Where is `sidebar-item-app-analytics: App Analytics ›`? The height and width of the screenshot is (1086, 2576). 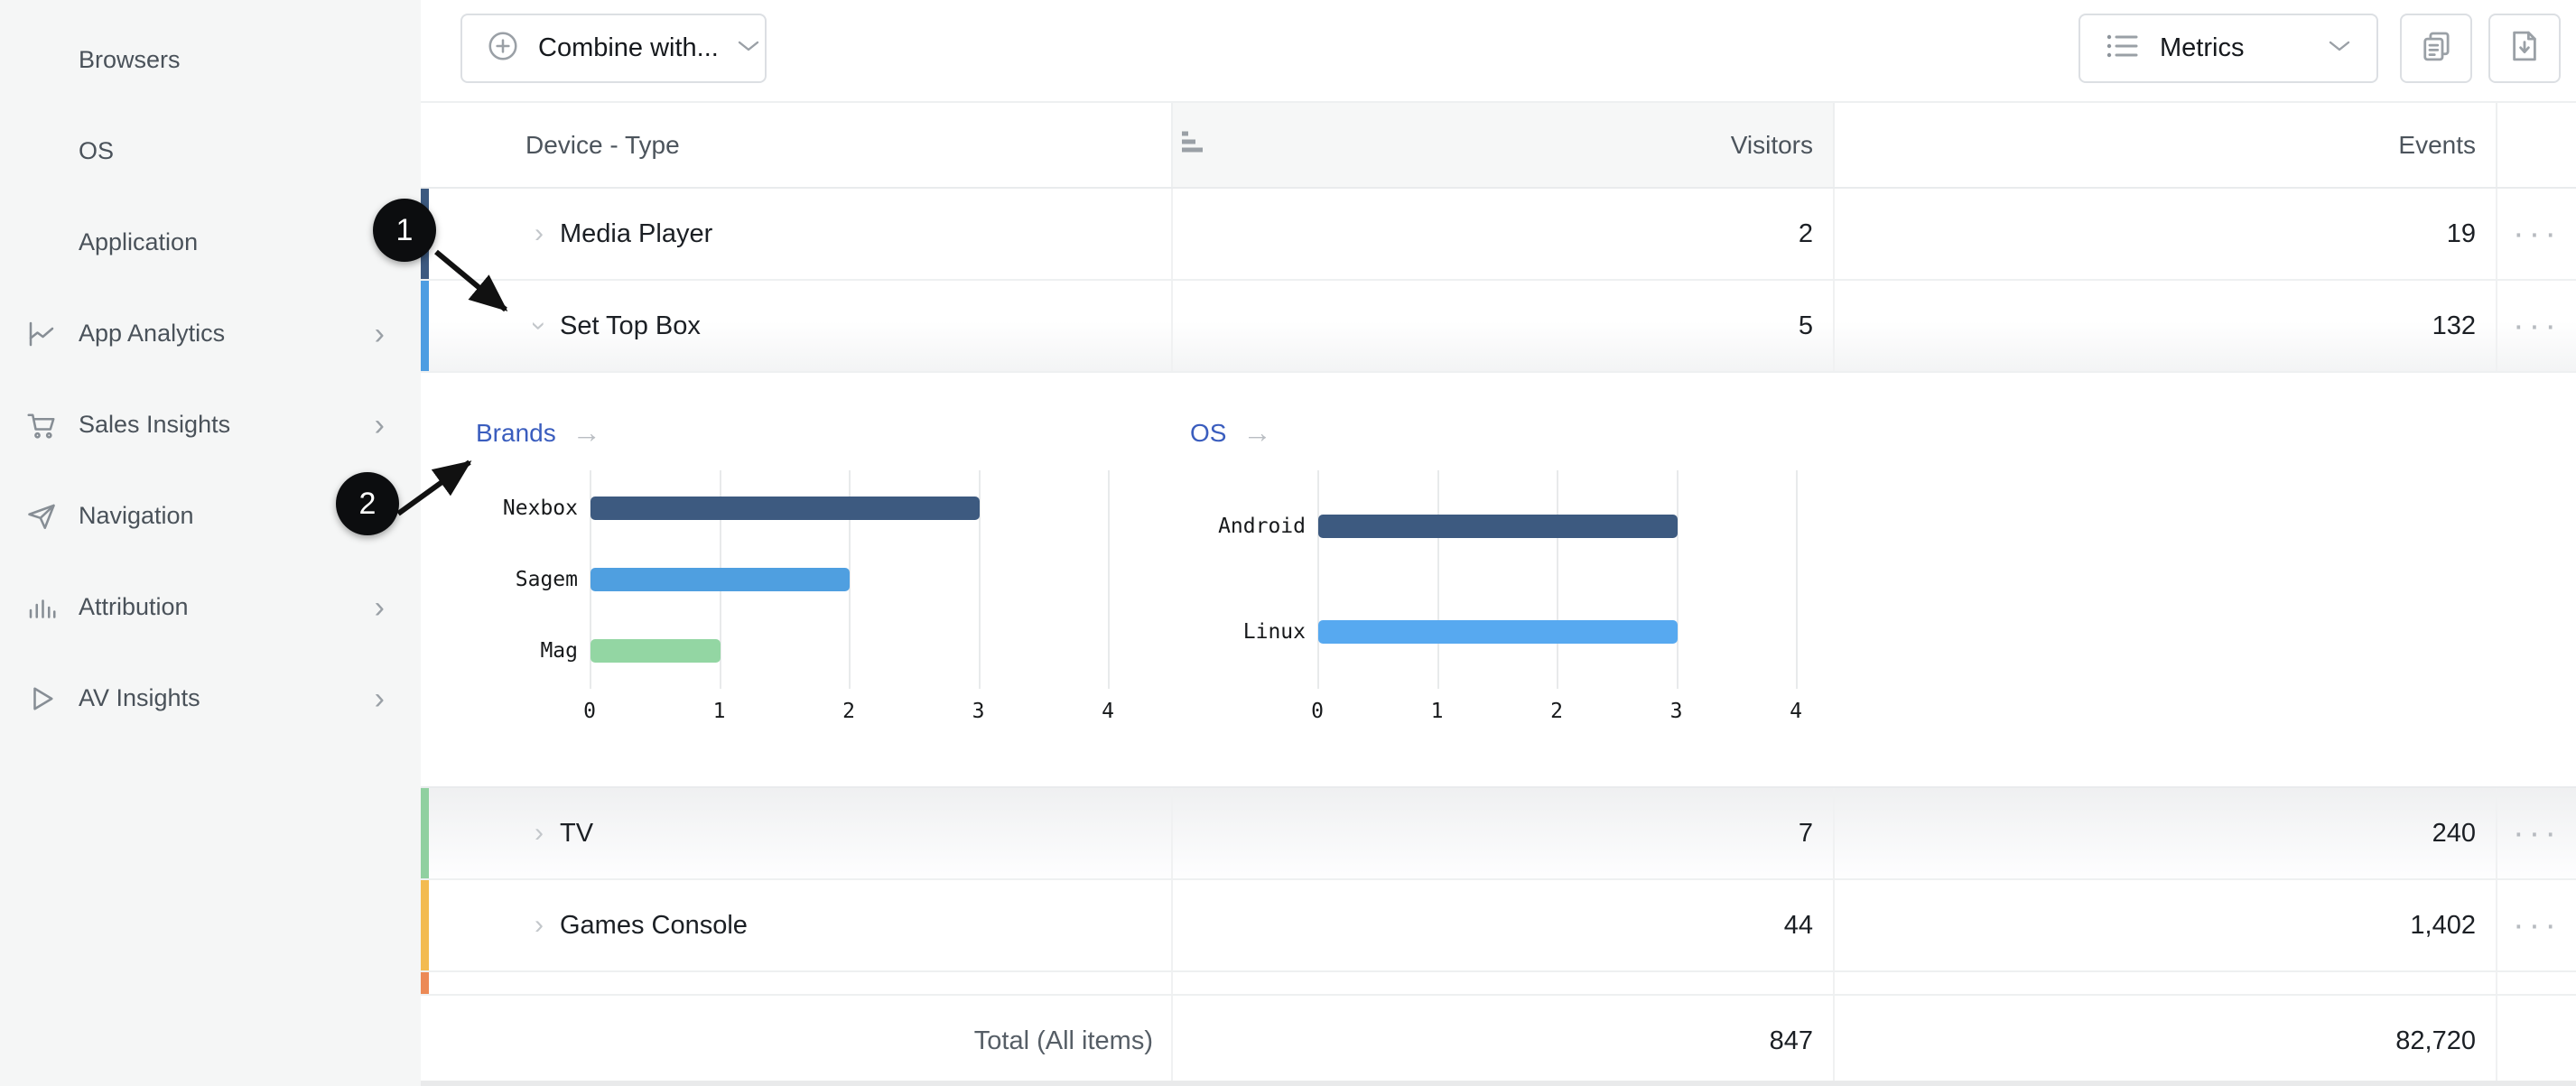
sidebar-item-app-analytics: App Analytics › is located at coordinates (210, 333).